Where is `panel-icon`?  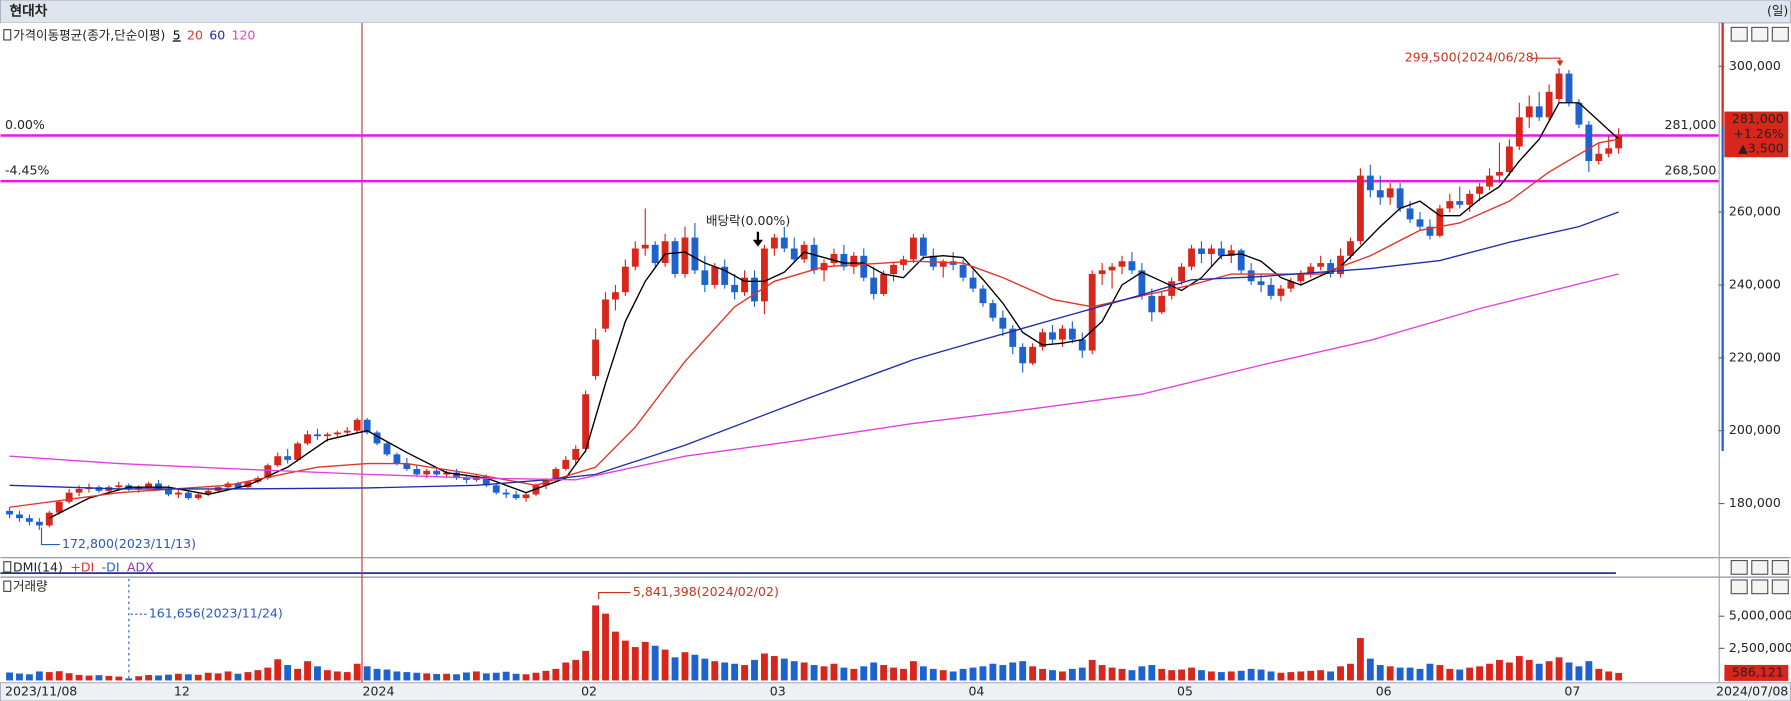 panel-icon is located at coordinates (7, 35).